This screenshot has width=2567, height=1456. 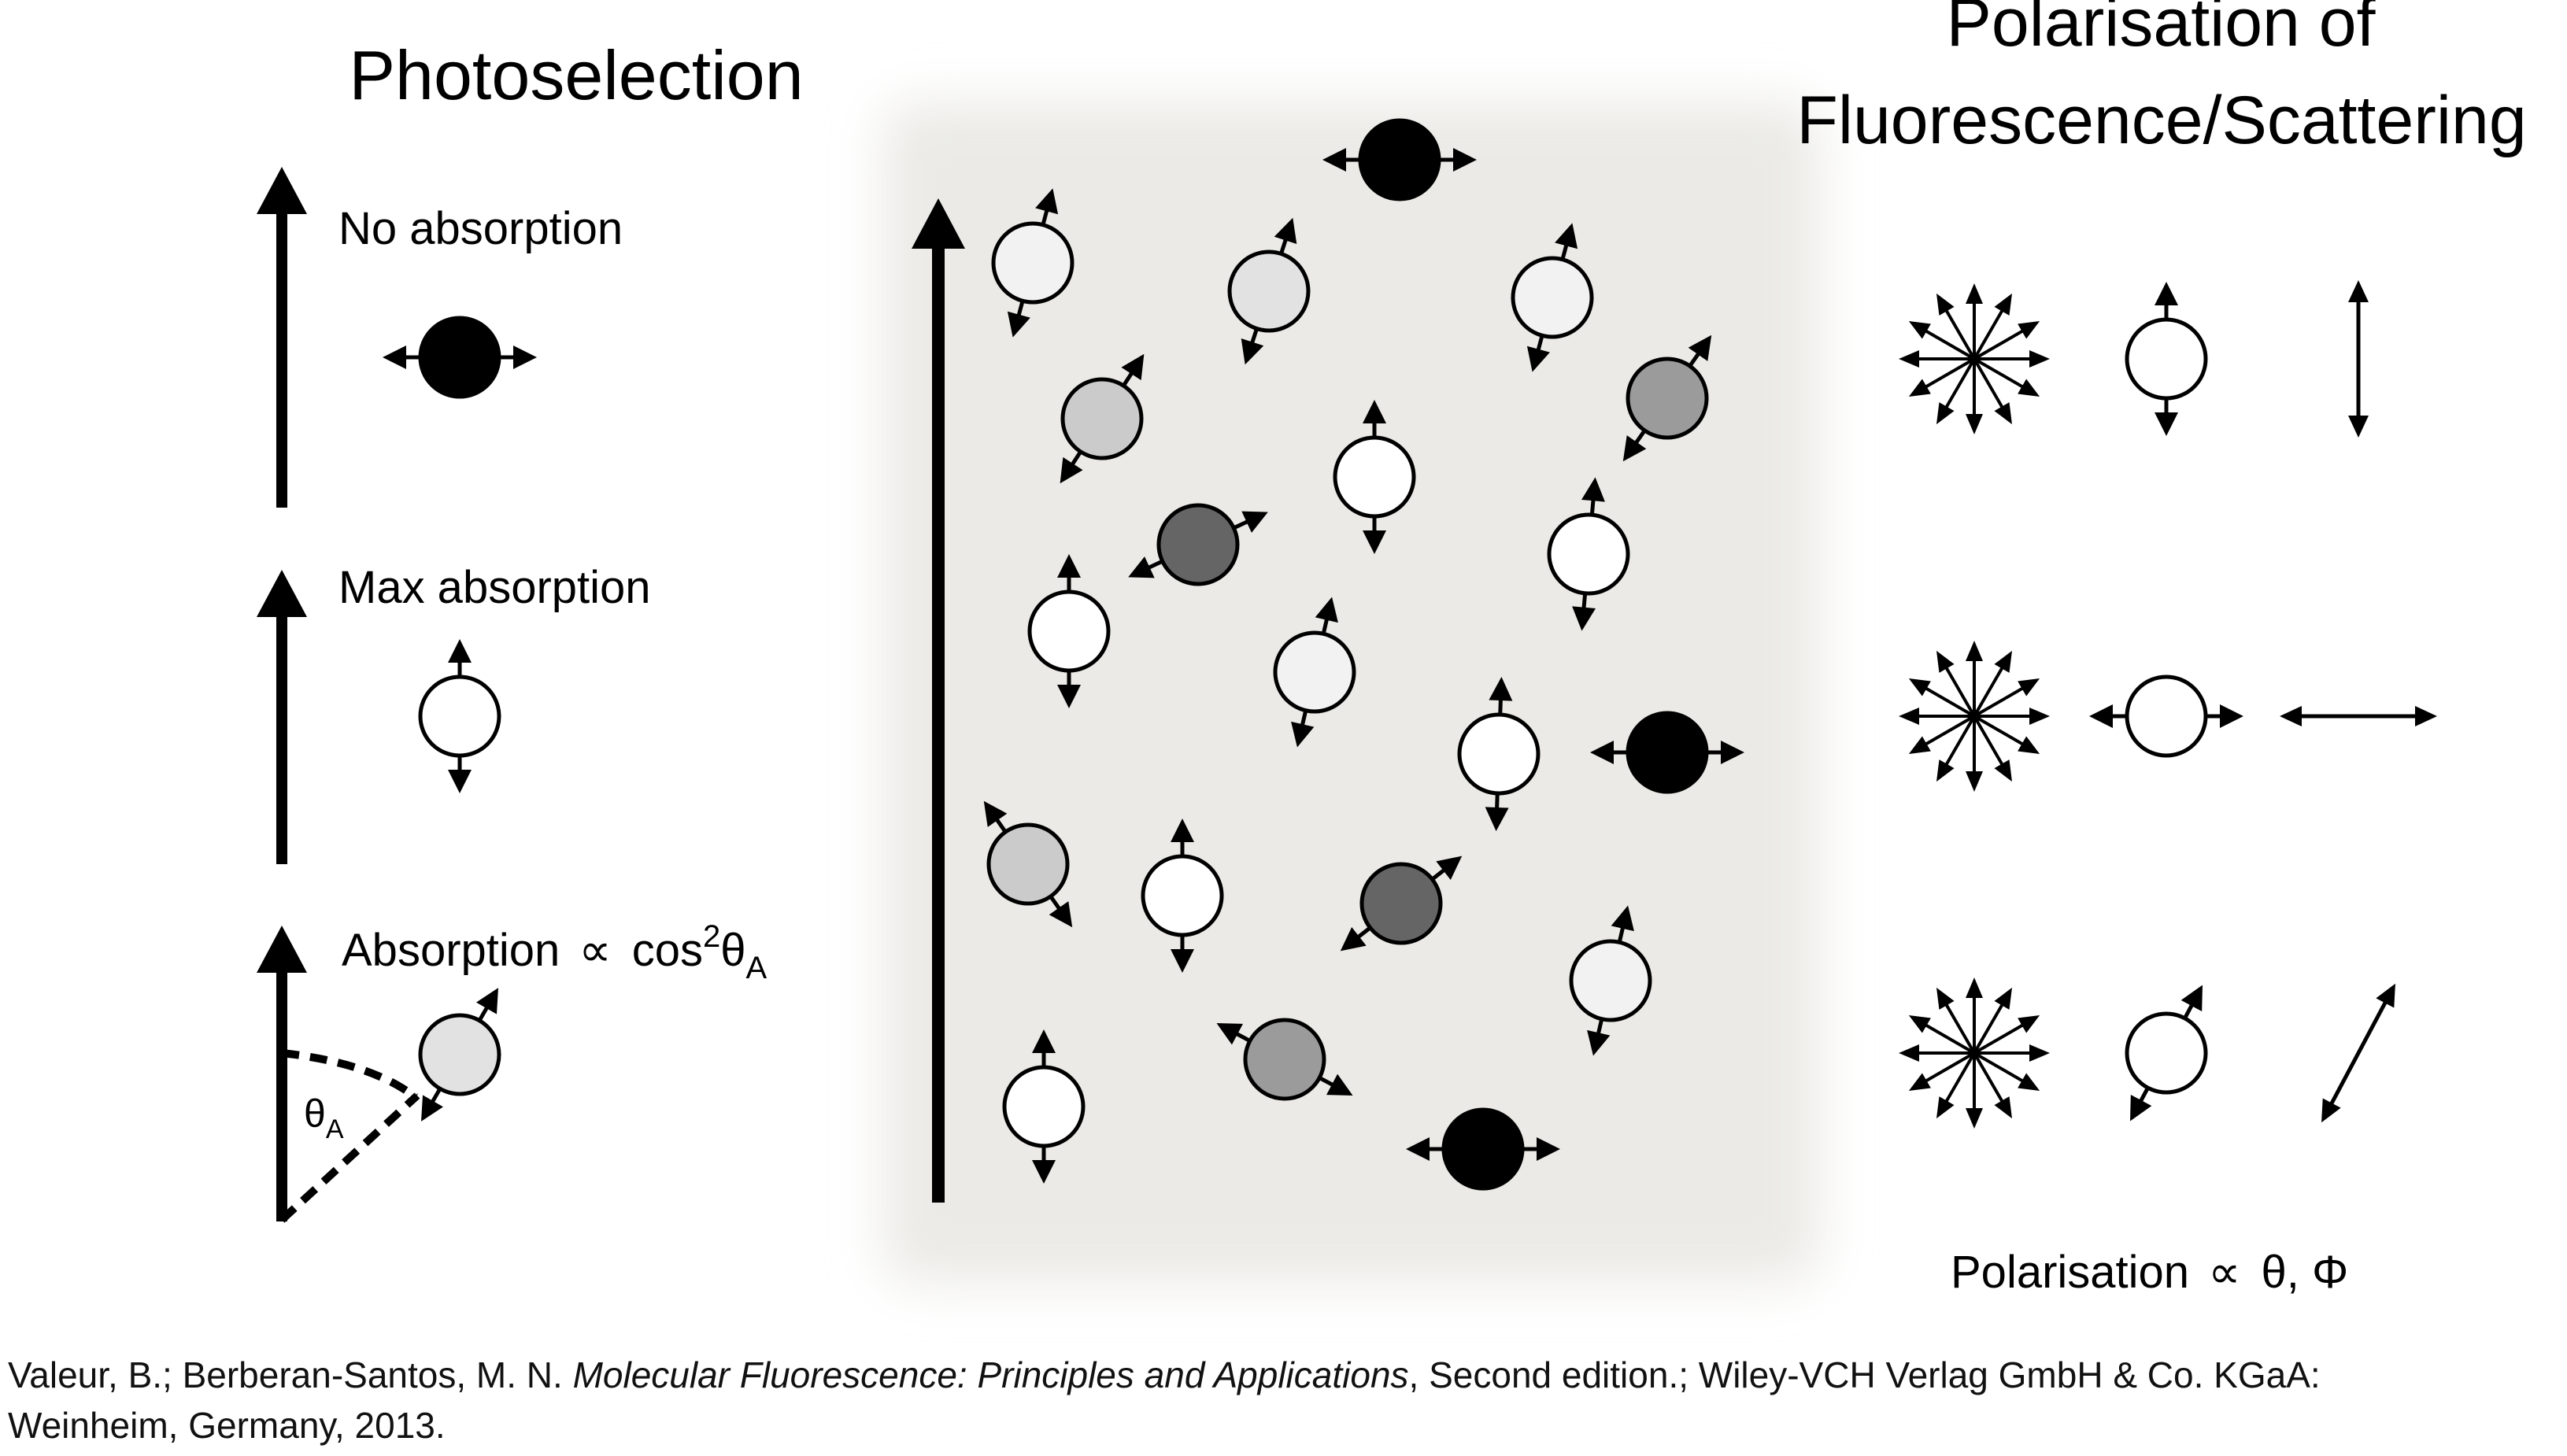 I want to click on polarisation-formula: Polarisation ∝ θ, Φ, so click(x=2149, y=1272).